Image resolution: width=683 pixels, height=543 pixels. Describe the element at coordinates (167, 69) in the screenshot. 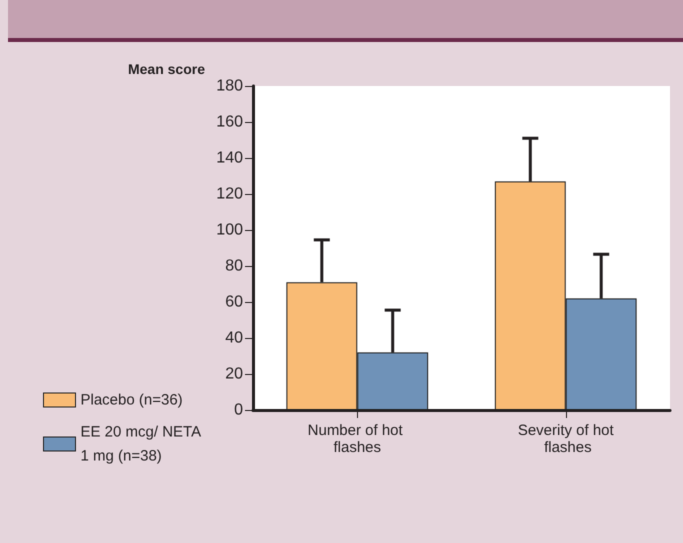

I see `y-axis-title: Mean score` at that location.